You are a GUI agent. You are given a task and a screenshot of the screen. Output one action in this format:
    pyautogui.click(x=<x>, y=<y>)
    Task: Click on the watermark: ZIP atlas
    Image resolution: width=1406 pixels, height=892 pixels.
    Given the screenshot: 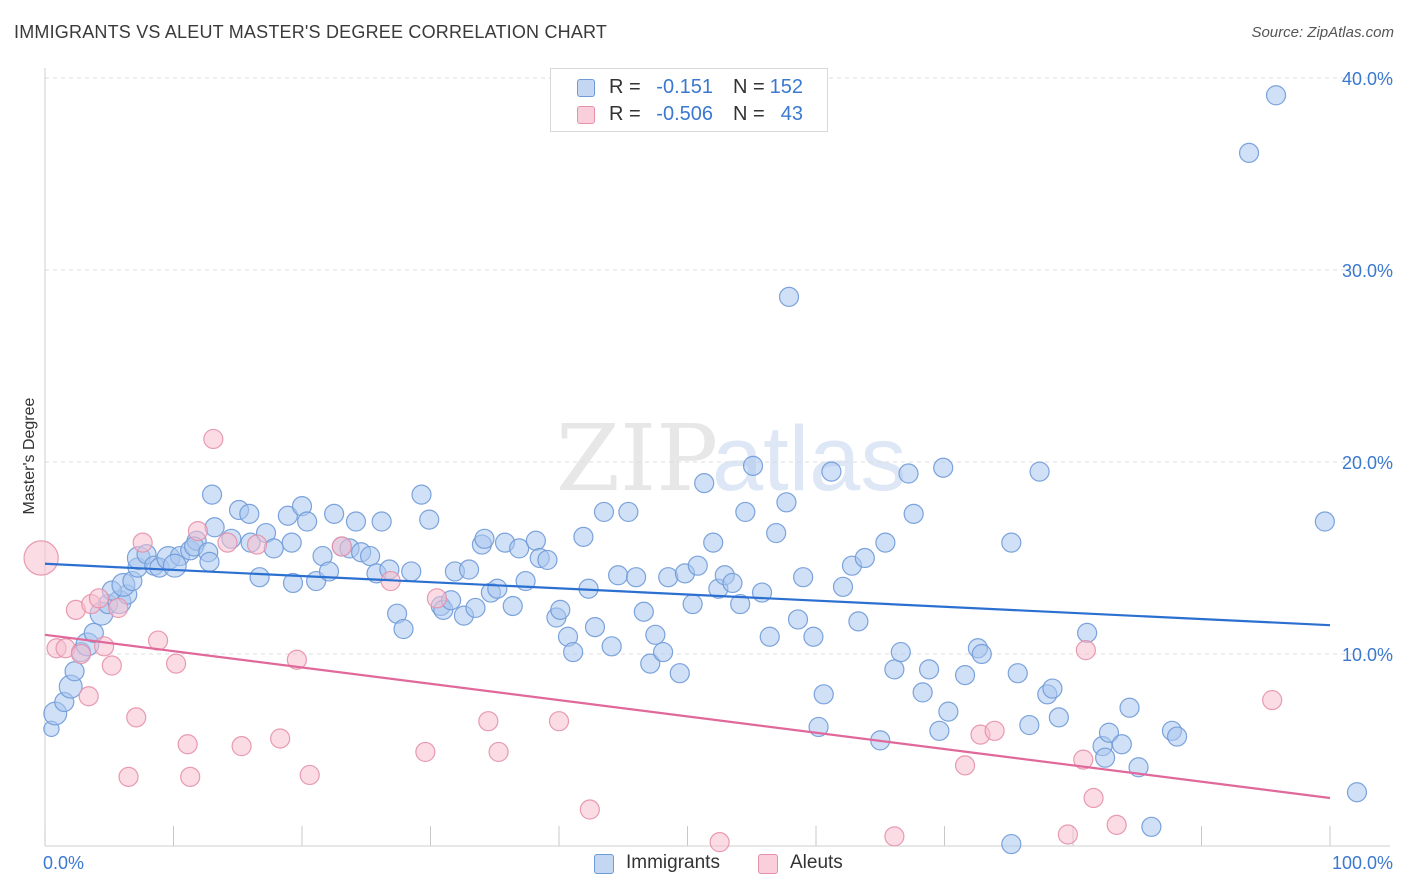 What is the action you would take?
    pyautogui.click(x=731, y=458)
    